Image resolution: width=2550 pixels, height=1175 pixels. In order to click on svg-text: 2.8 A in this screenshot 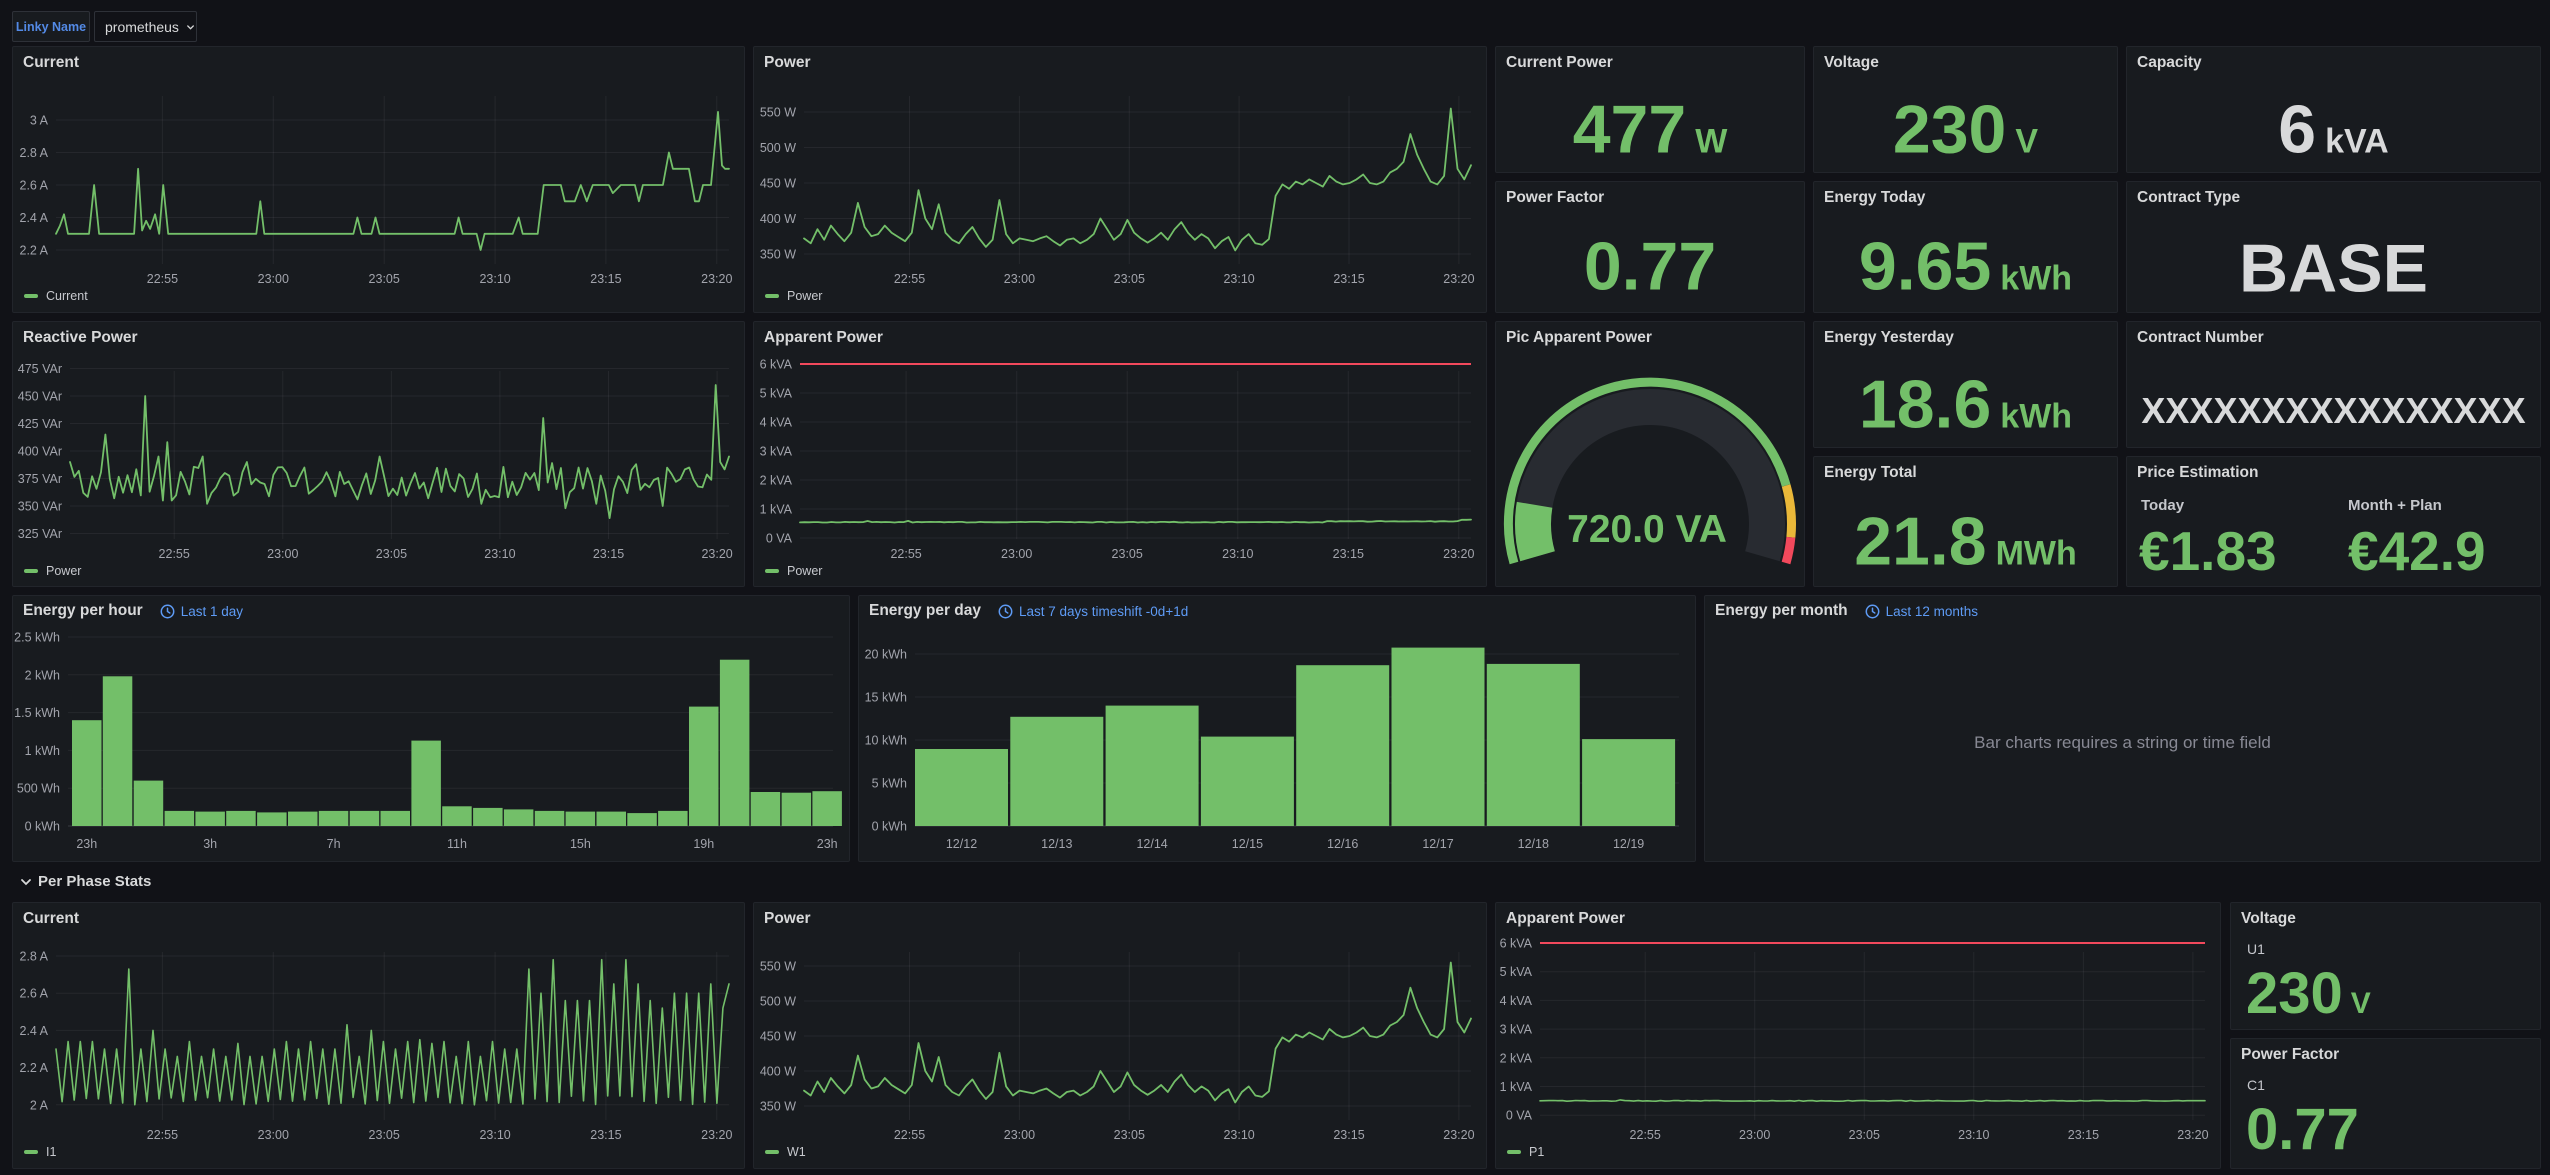, I will do `click(34, 957)`.